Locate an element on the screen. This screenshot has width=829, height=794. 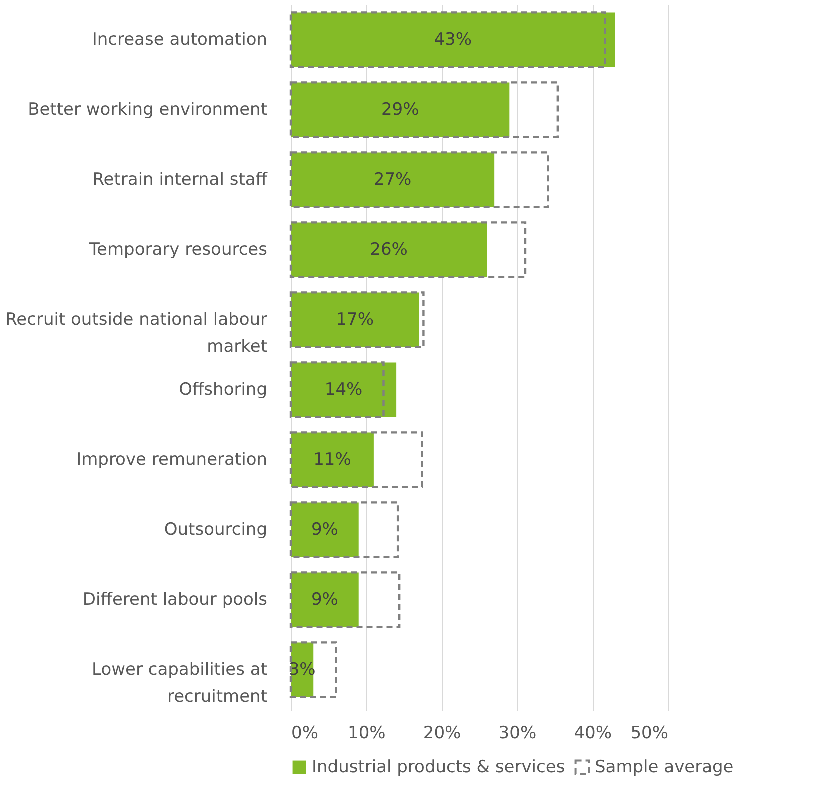
y-tick-label: Retrain internal staff is located at coordinates (180, 180).